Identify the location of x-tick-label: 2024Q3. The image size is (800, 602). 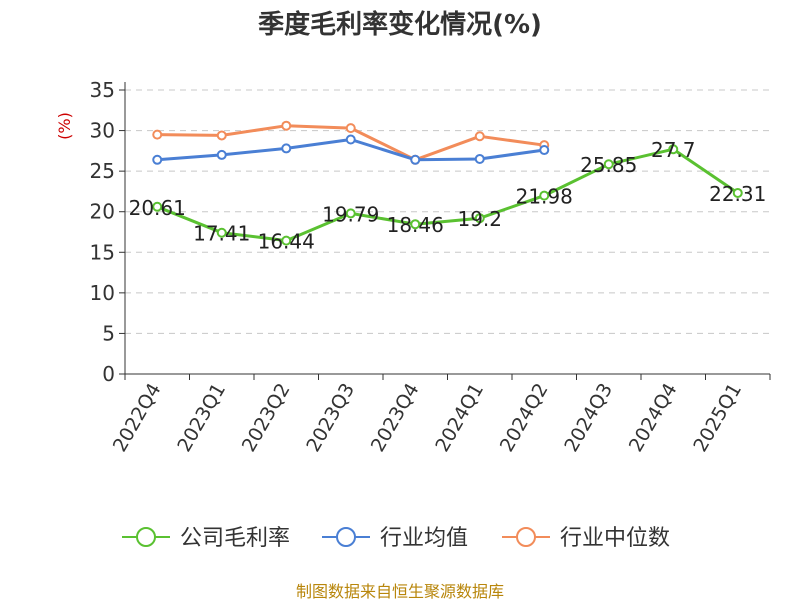
(588, 418).